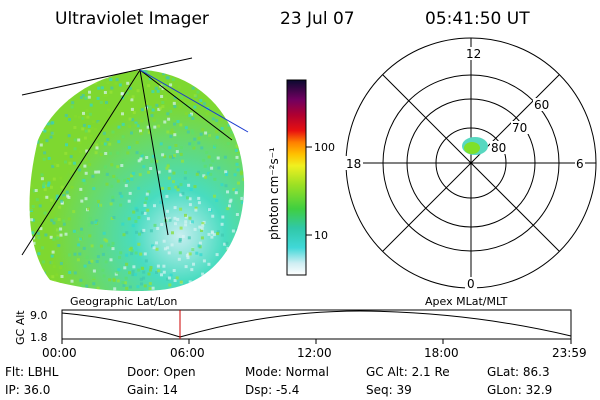 The width and height of the screenshot is (600, 400). What do you see at coordinates (541, 105) in the screenshot?
I see `lat-label-60: 60` at bounding box center [541, 105].